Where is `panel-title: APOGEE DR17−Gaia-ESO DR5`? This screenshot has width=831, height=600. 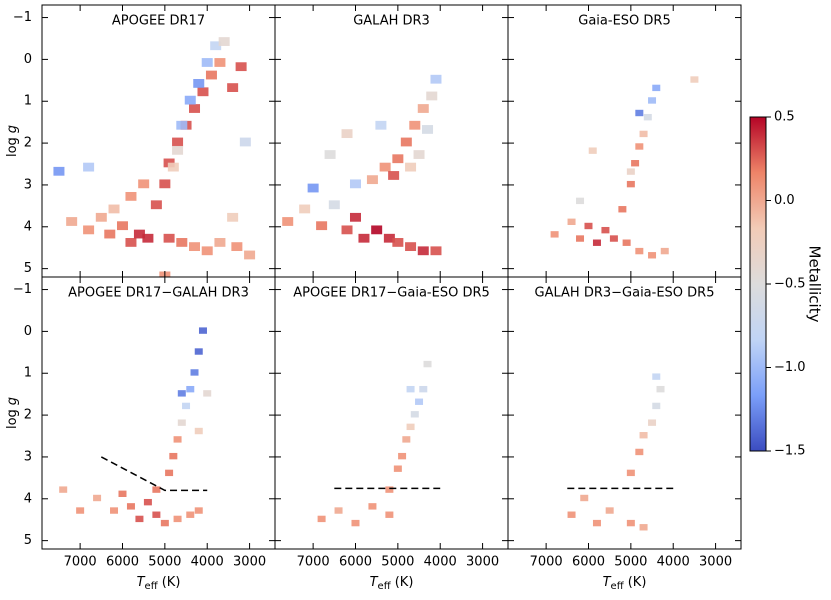
panel-title: APOGEE DR17−Gaia-ESO DR5 is located at coordinates (391, 293).